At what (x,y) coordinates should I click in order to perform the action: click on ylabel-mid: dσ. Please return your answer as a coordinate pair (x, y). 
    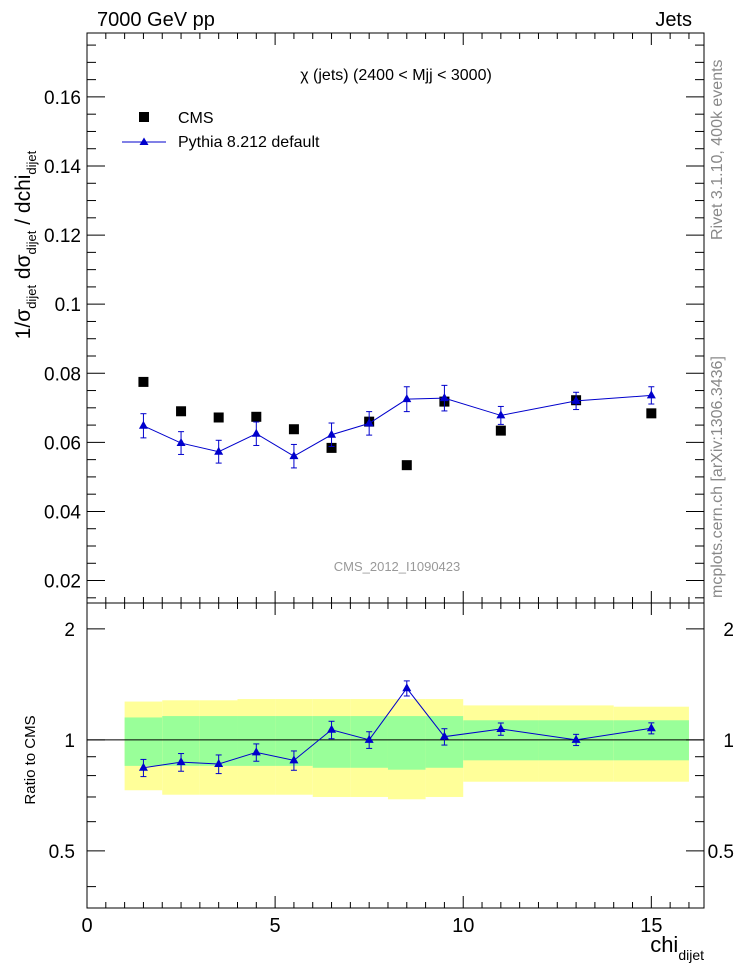
    Looking at the image, I should click on (23, 269).